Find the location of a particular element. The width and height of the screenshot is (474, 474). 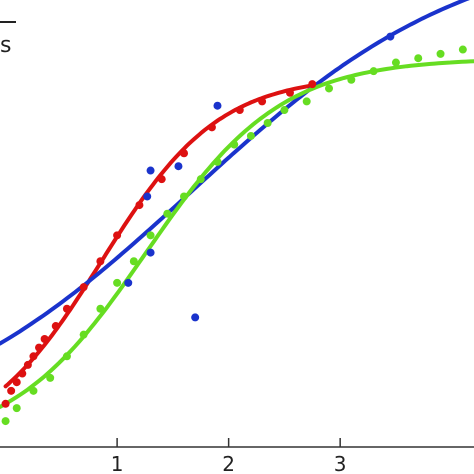

x-axis-ticks: 1 2 3 is located at coordinates (229, 456).